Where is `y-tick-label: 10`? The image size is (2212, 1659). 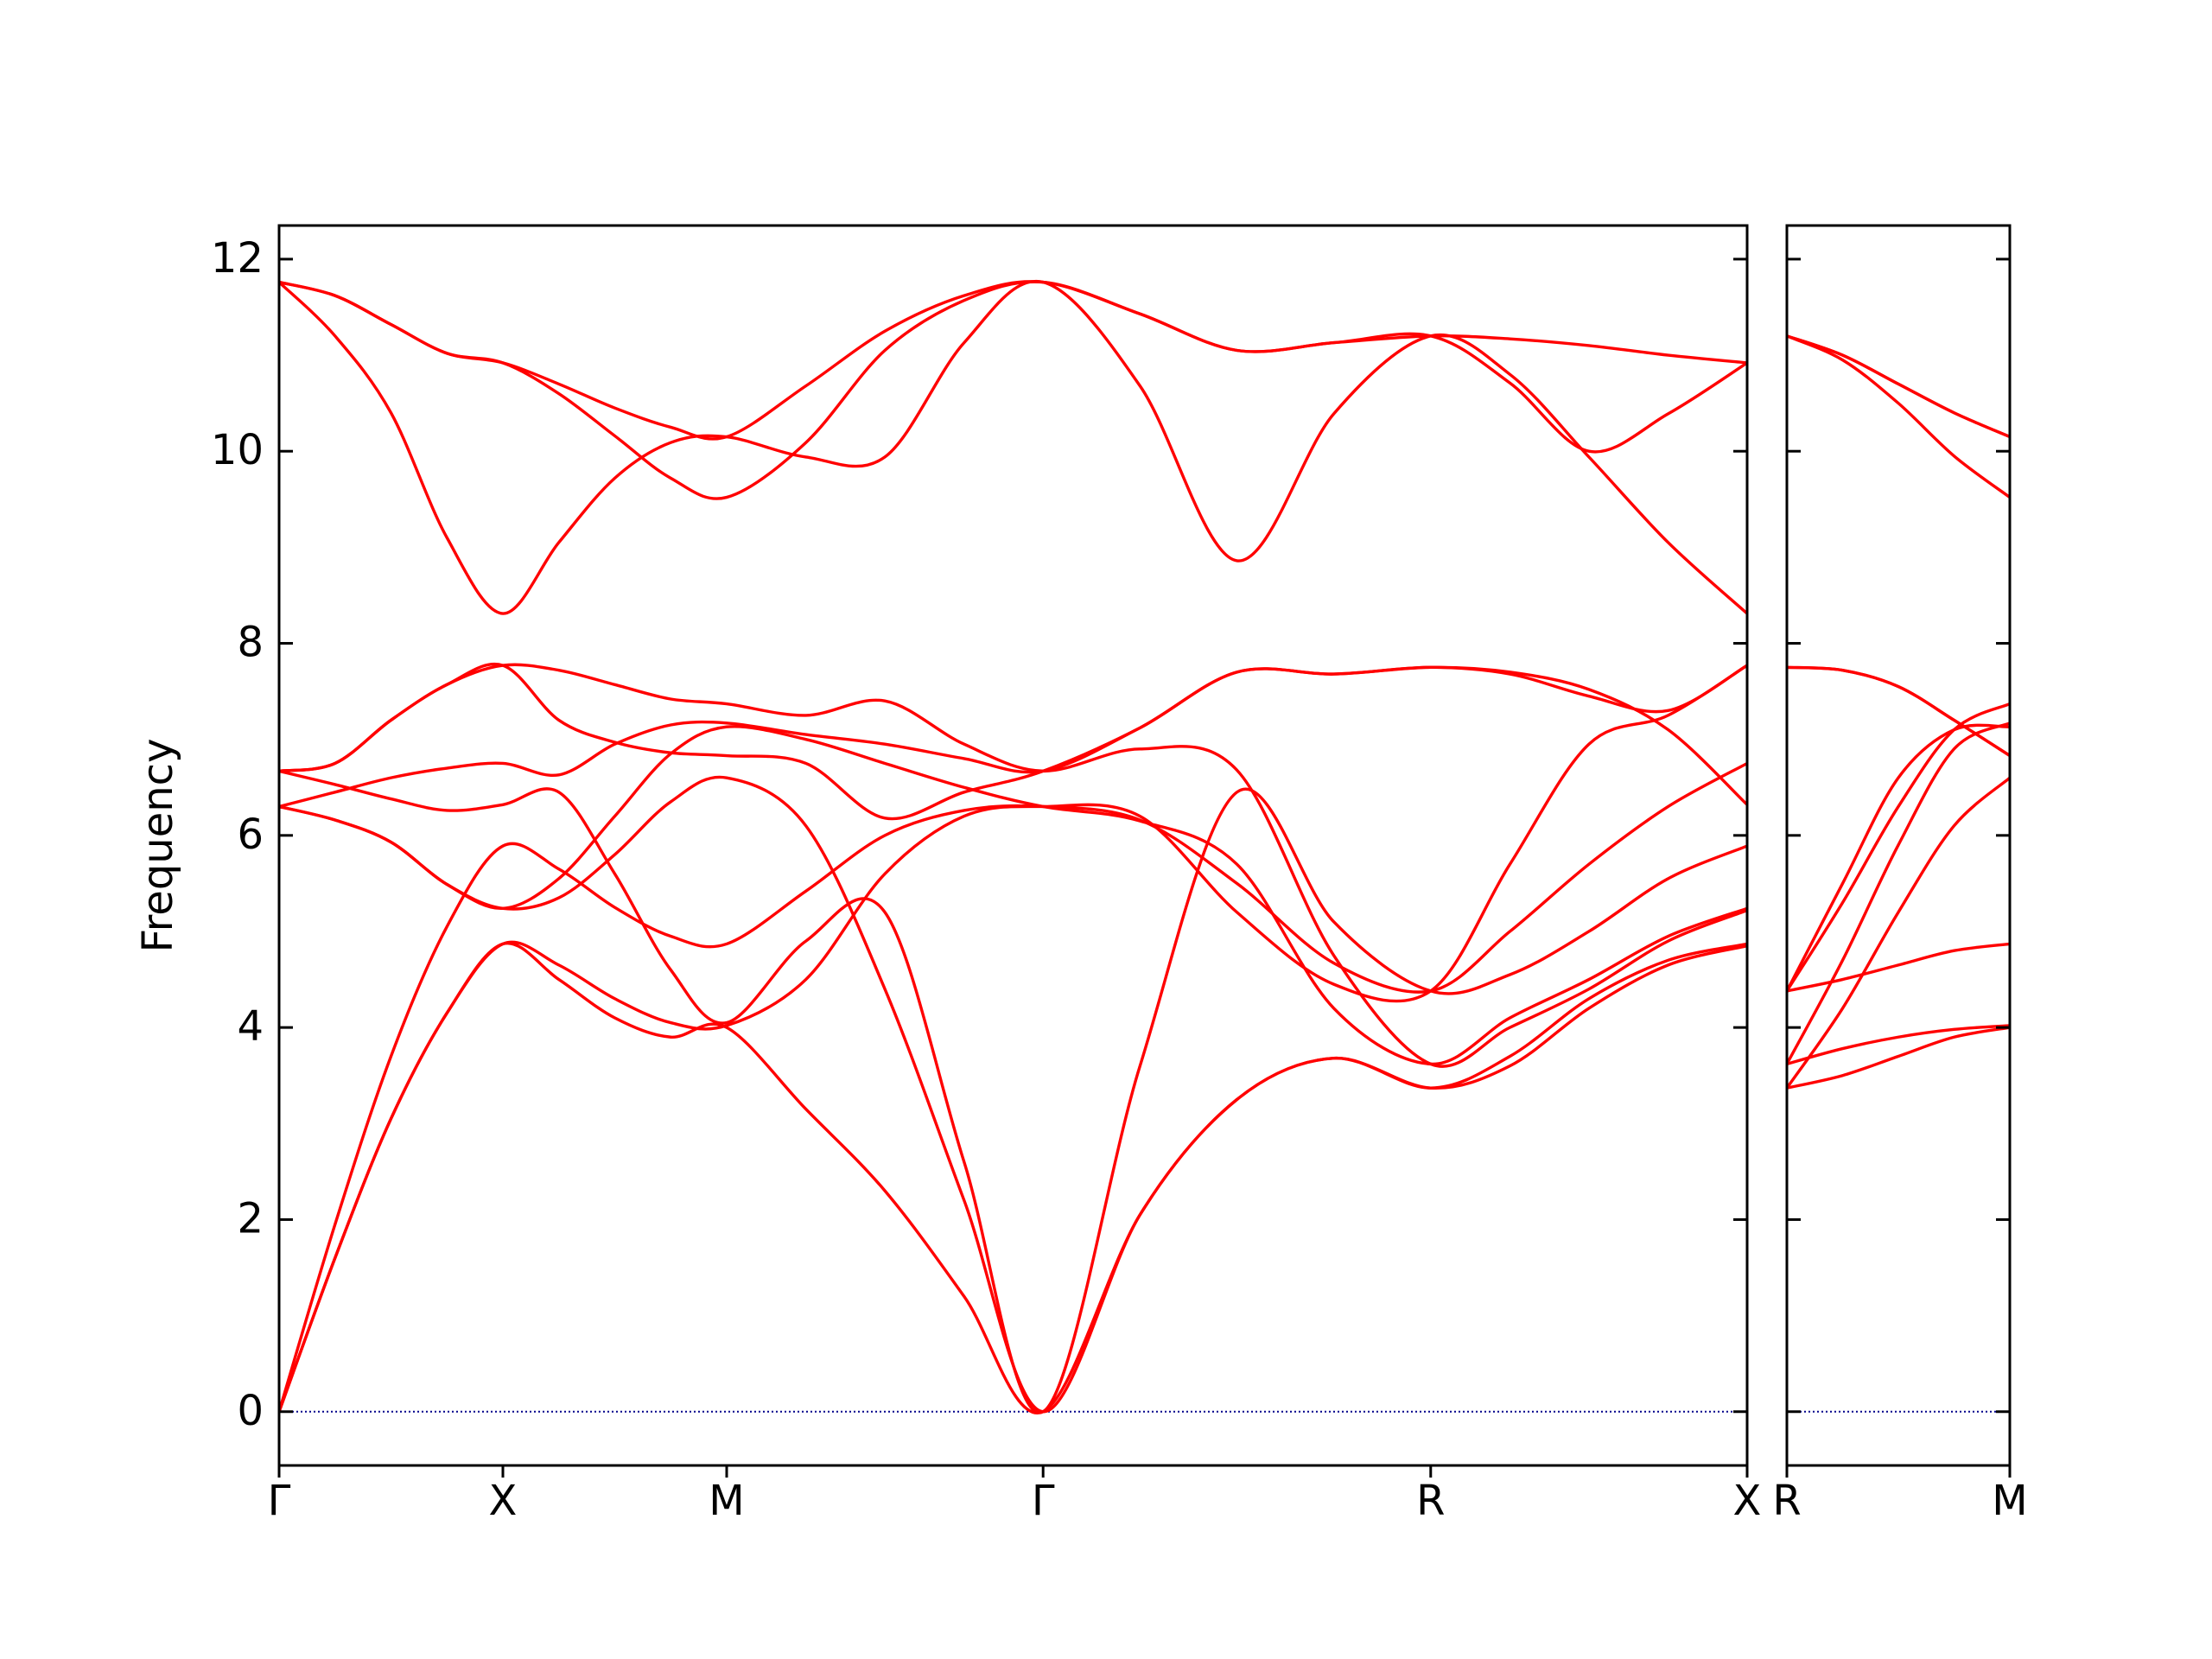 y-tick-label: 10 is located at coordinates (237, 450).